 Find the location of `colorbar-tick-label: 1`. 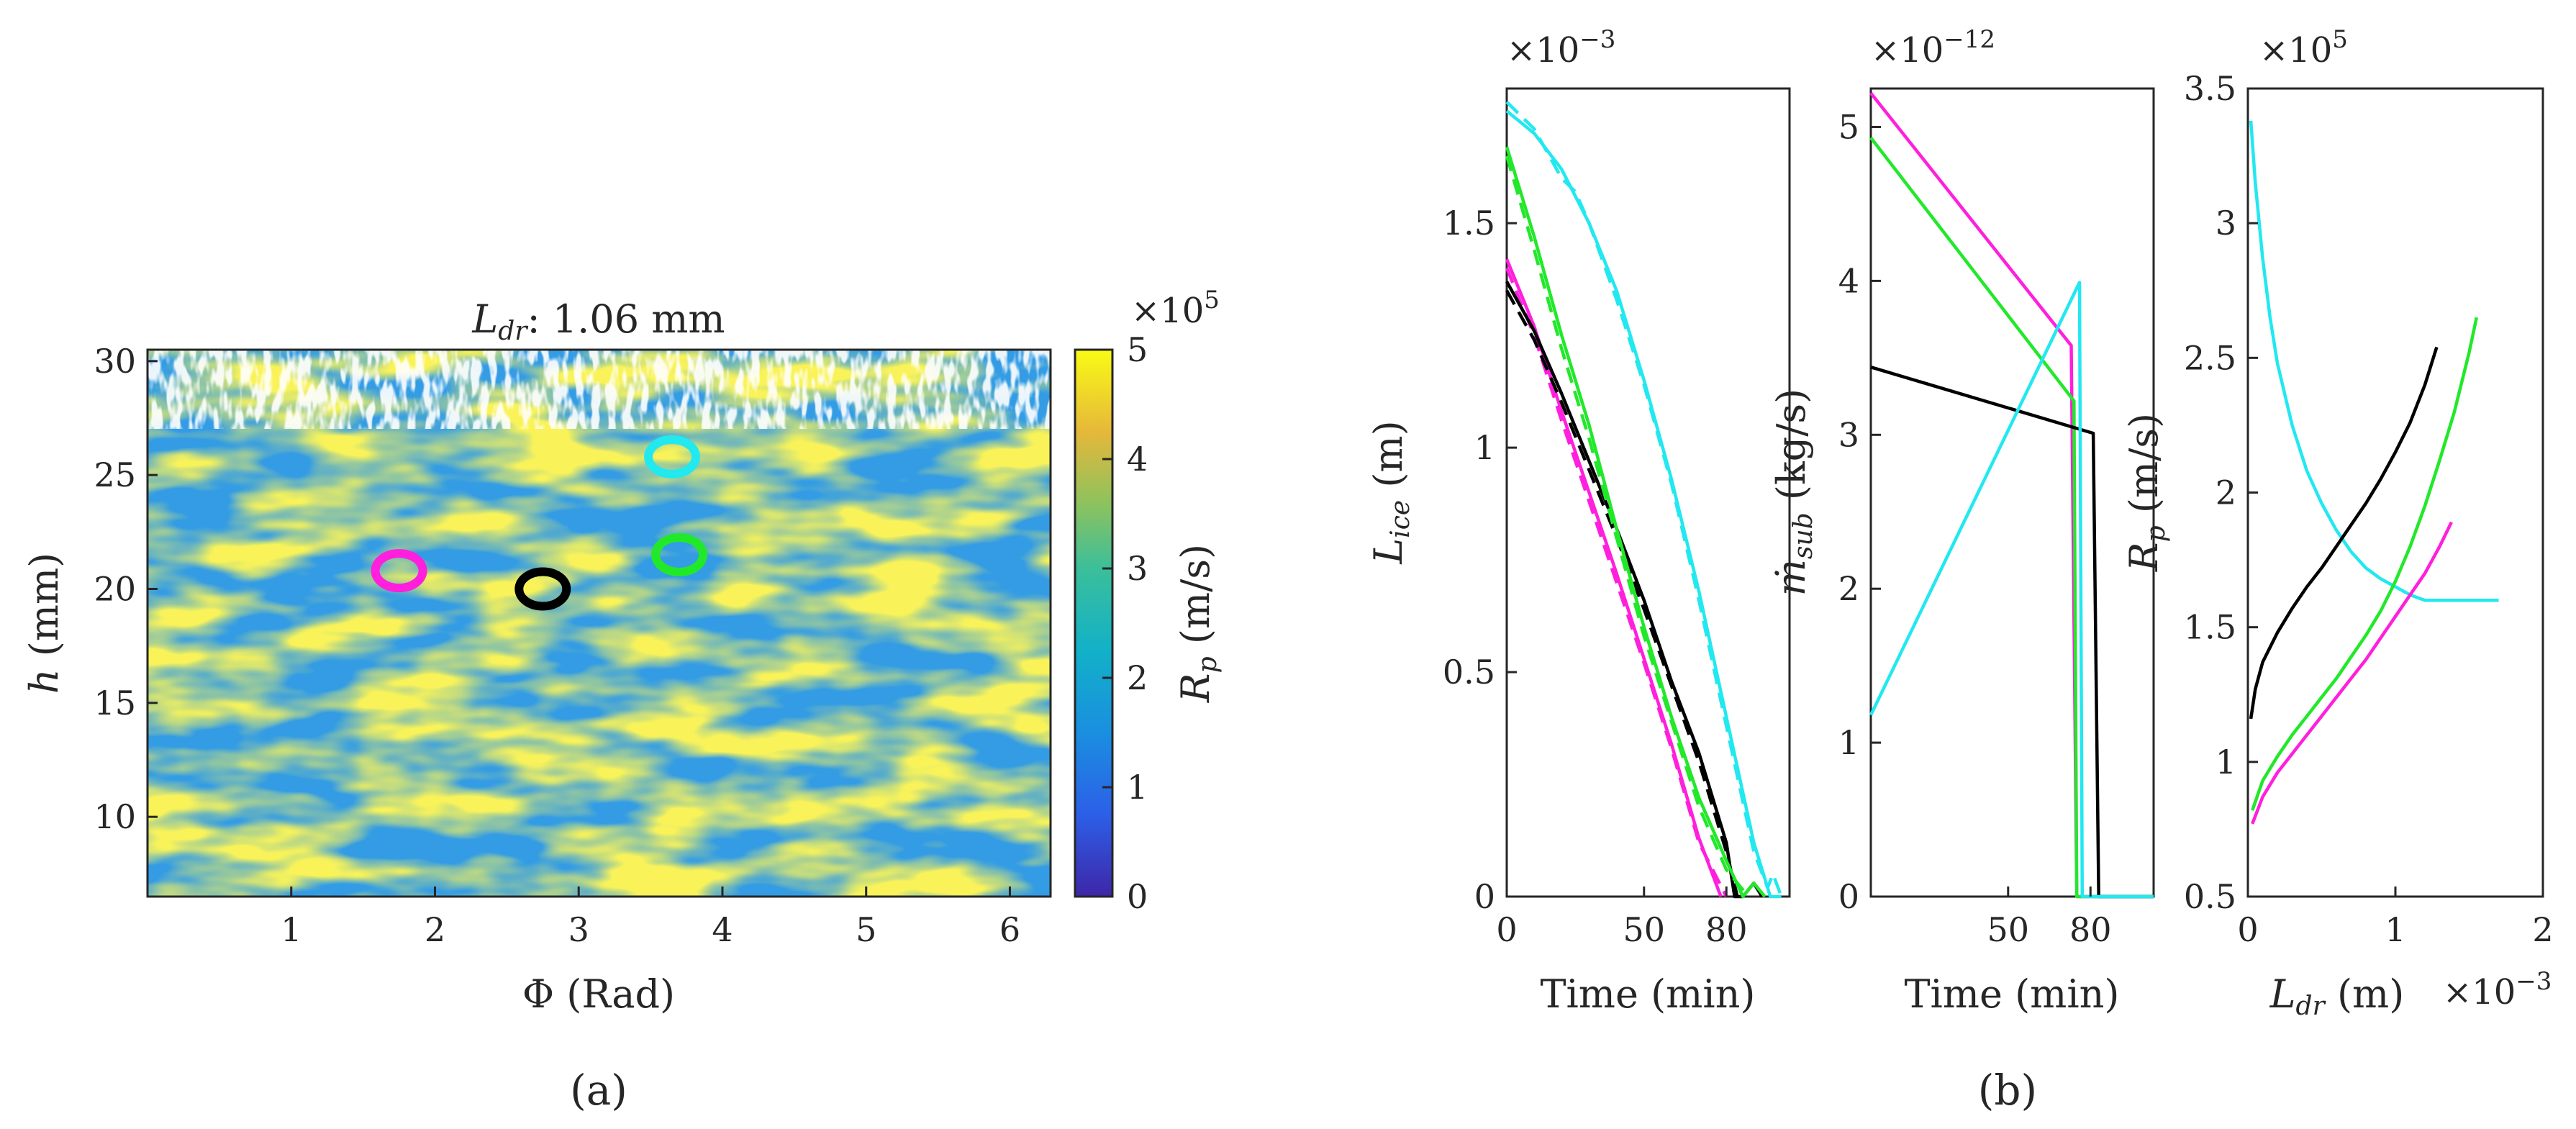

colorbar-tick-label: 1 is located at coordinates (1137, 787).